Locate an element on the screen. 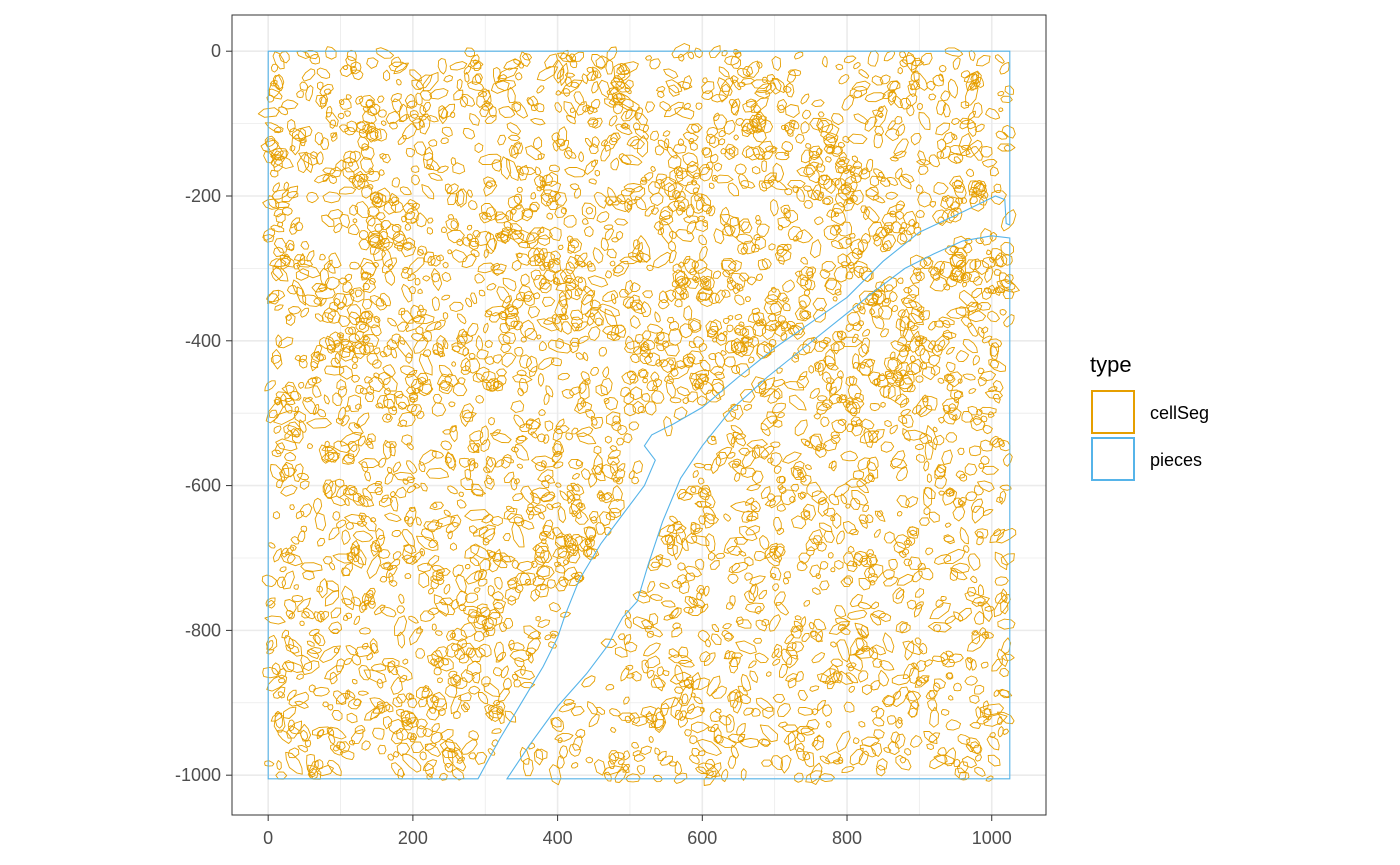  x-tick-label: 800 is located at coordinates (847, 838).